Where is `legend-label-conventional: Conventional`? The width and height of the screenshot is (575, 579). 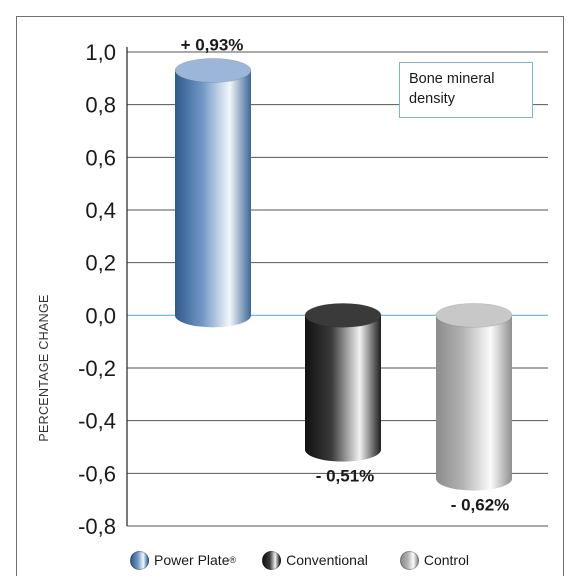
legend-label-conventional: Conventional is located at coordinates (327, 560).